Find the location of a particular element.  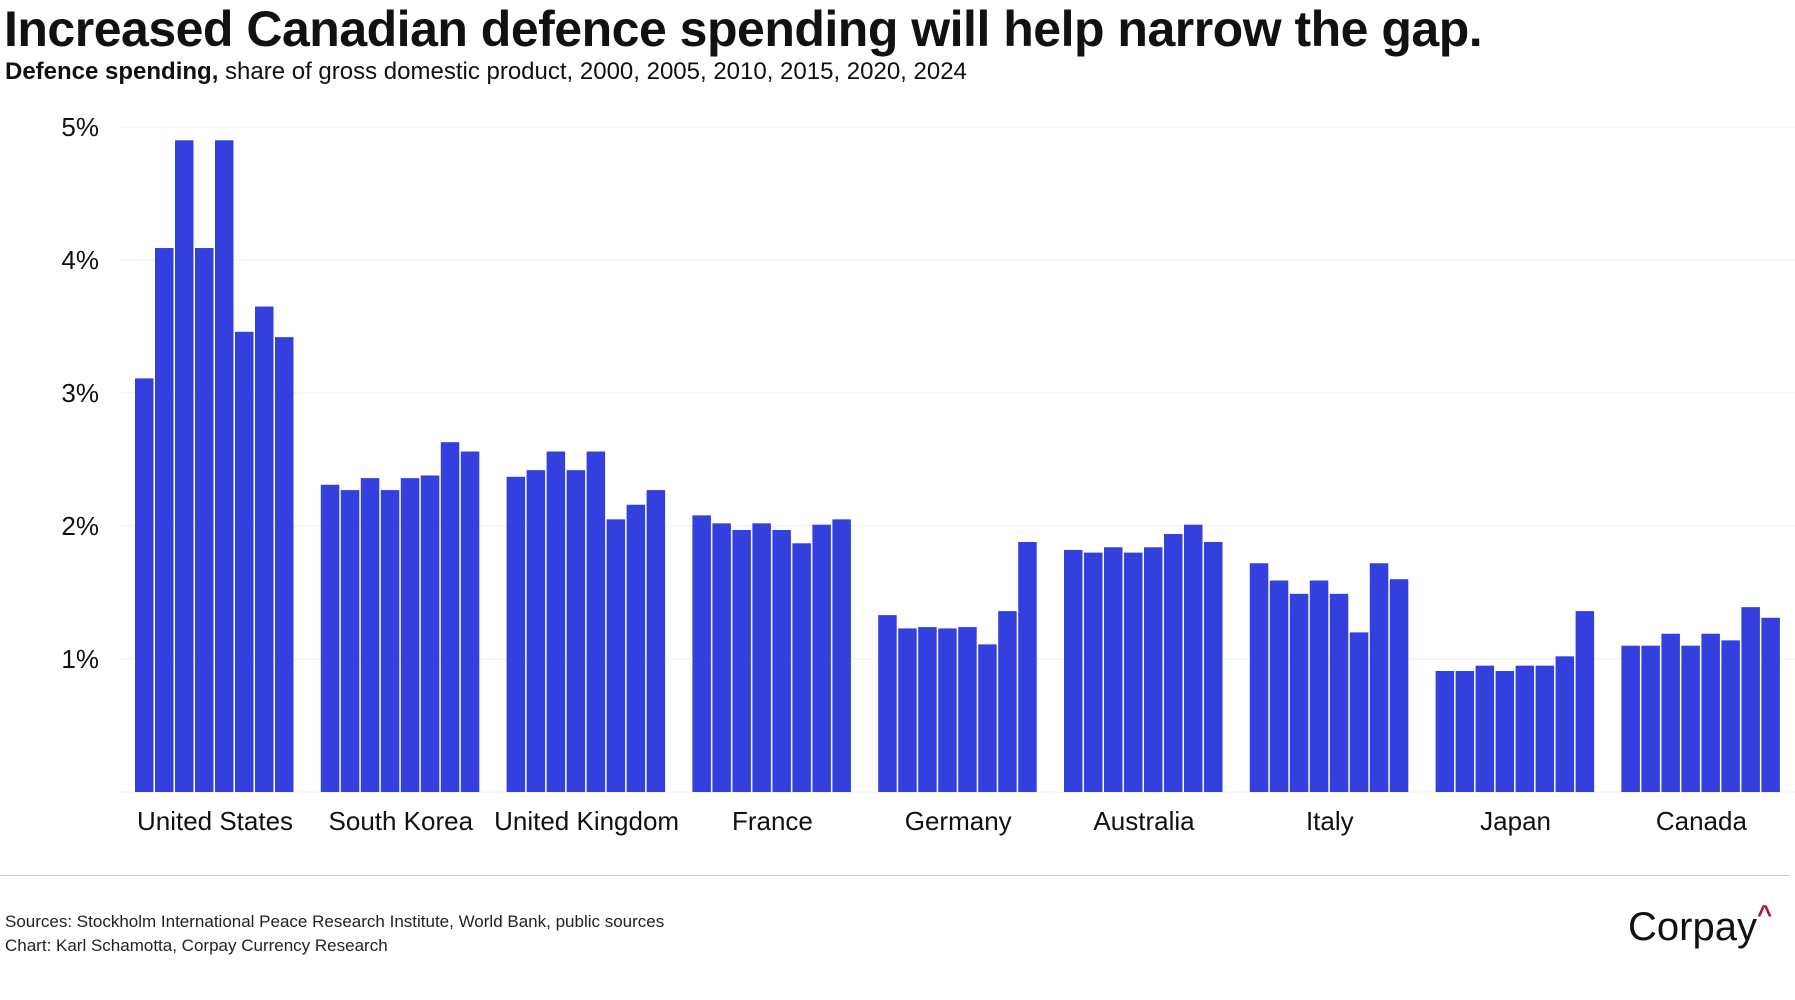

logo-caret-icon: ^ is located at coordinates (1764, 914).